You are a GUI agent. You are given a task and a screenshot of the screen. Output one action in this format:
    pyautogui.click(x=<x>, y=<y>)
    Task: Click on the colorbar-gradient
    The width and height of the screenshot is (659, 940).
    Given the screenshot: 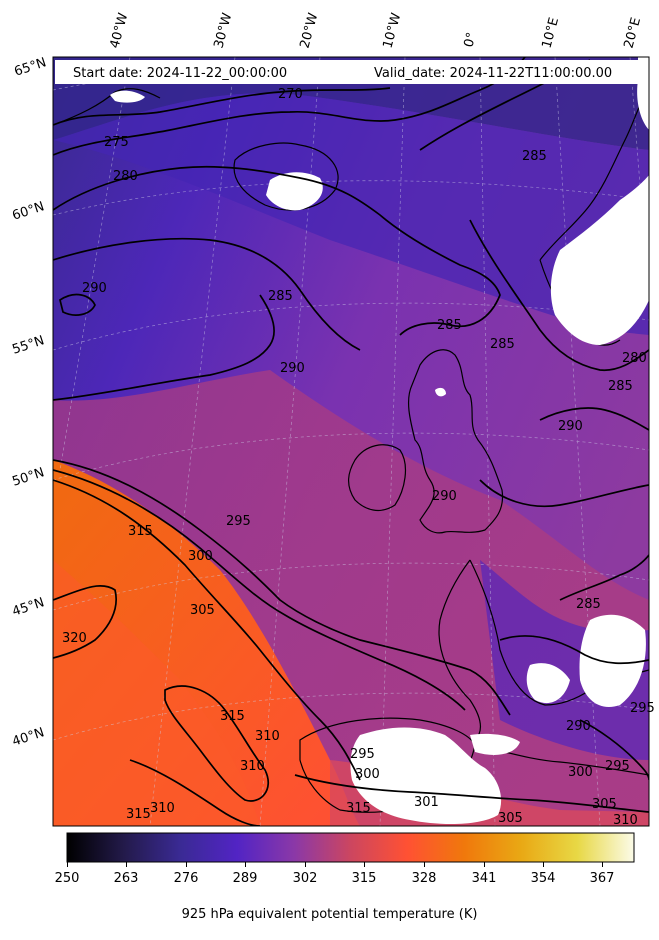 What is the action you would take?
    pyautogui.click(x=350, y=847)
    